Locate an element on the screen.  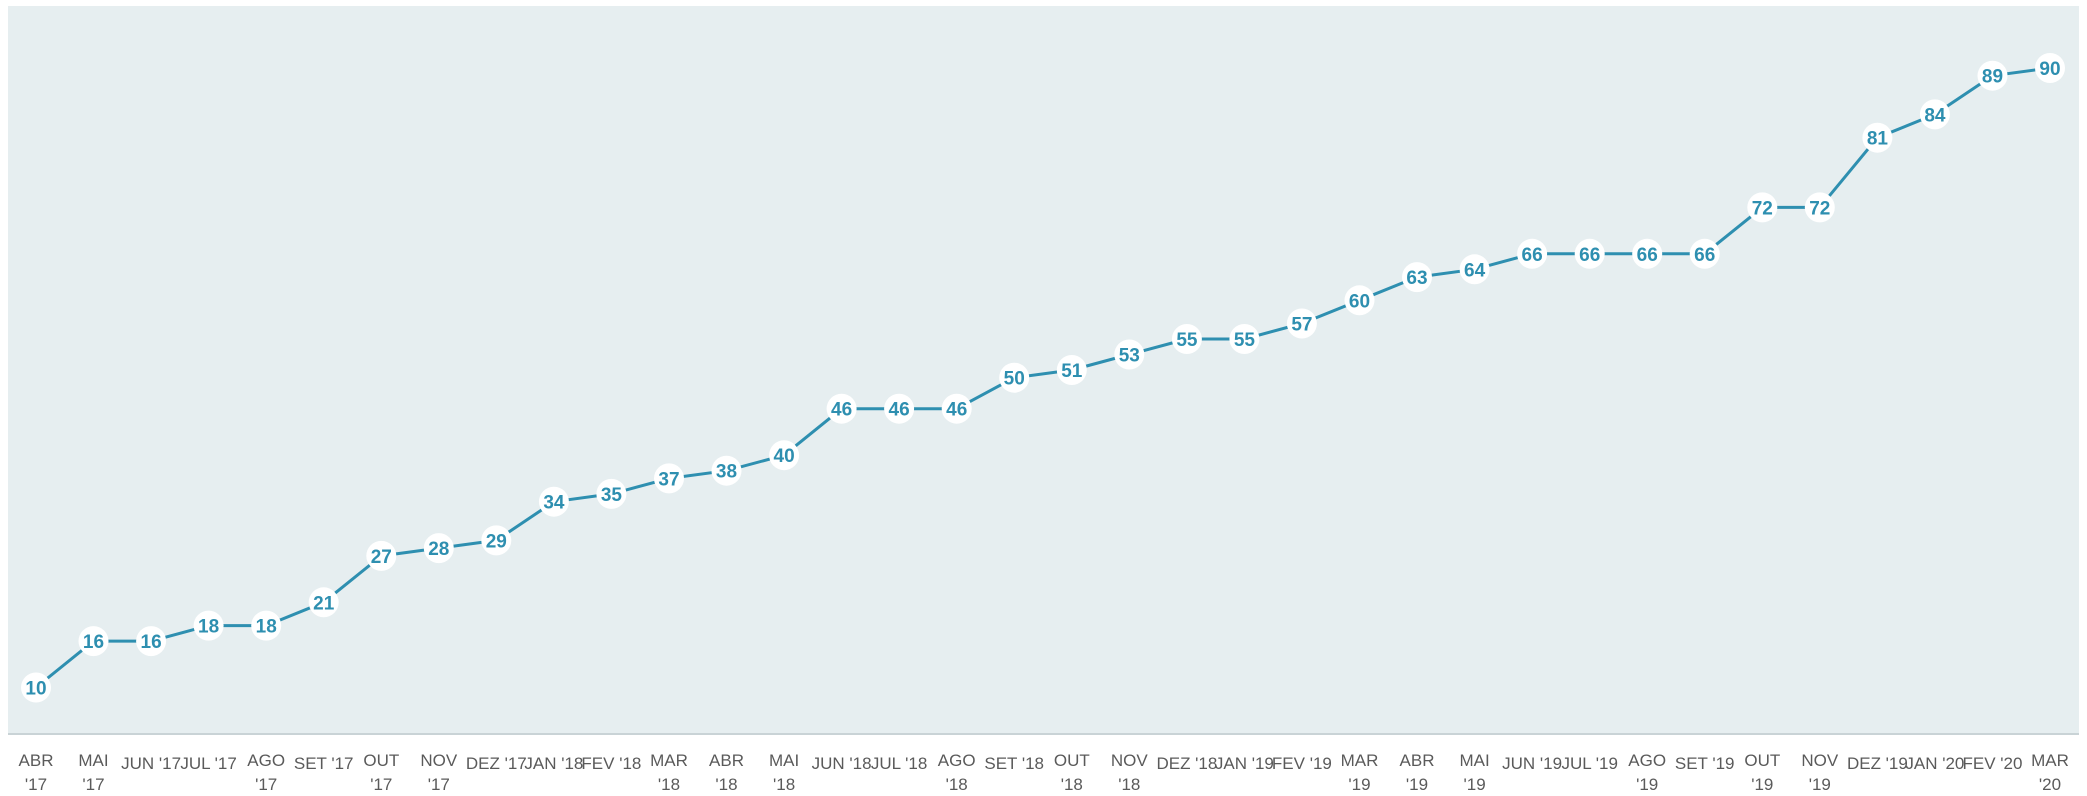
data-label: 64 is located at coordinates (1475, 270).